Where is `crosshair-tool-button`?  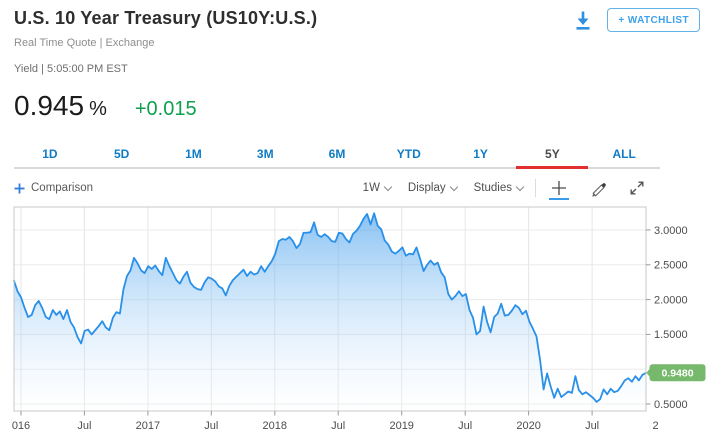 crosshair-tool-button is located at coordinates (559, 189).